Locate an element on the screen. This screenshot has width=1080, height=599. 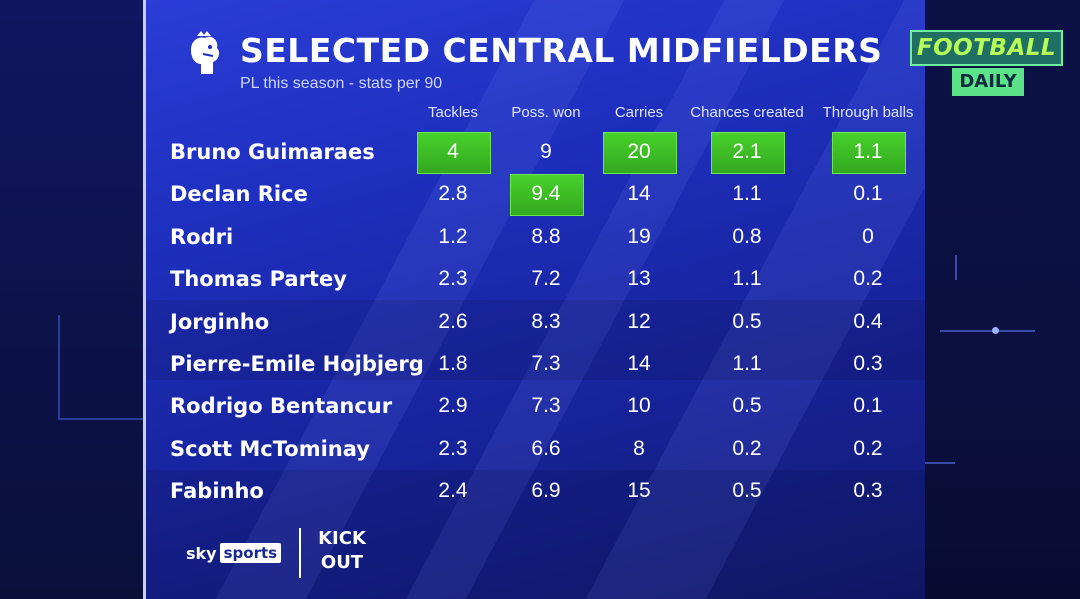
stat-cell: 2.1 is located at coordinates (747, 151).